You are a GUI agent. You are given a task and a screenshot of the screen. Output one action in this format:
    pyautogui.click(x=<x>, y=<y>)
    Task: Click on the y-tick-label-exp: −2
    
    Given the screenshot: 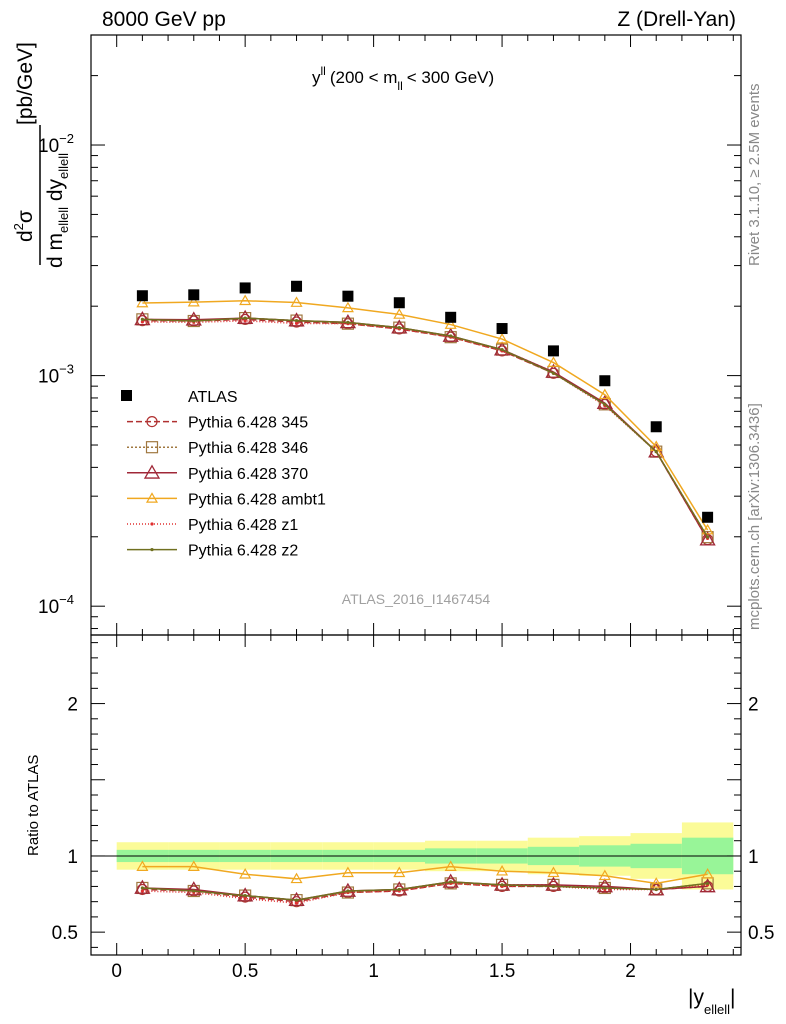 What is the action you would take?
    pyautogui.click(x=66, y=138)
    